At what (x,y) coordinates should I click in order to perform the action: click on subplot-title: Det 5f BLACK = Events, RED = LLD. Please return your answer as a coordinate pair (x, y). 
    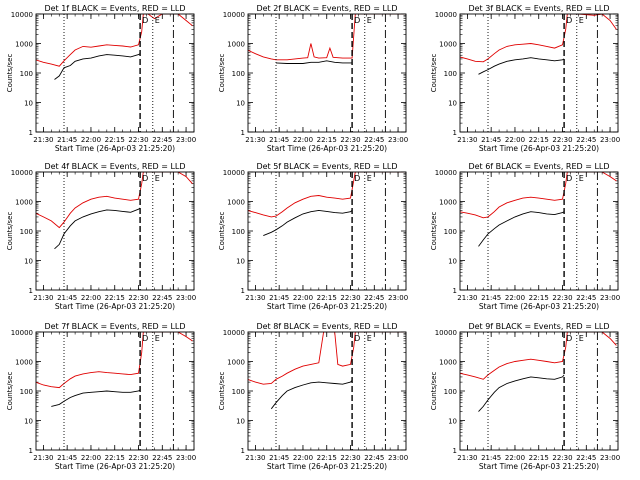
    Looking at the image, I should click on (326, 166).